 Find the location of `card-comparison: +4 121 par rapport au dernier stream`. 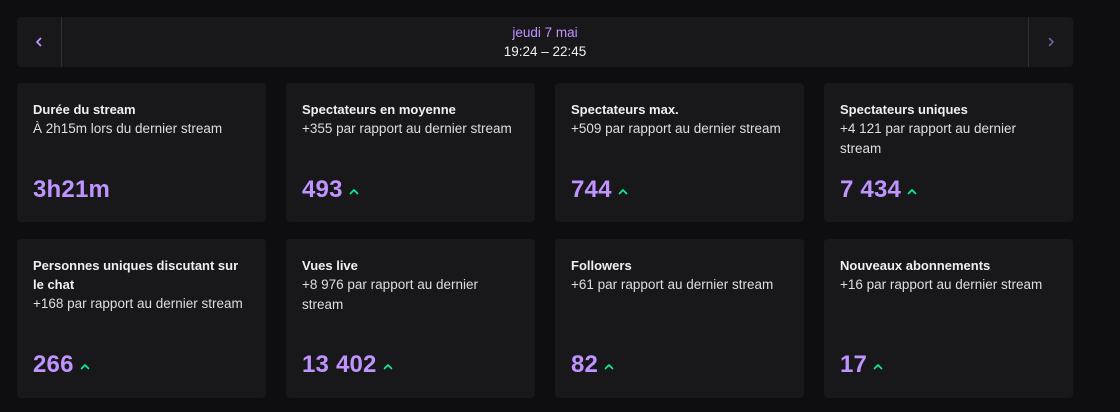

card-comparison: +4 121 par rapport au dernier stream is located at coordinates (928, 138).